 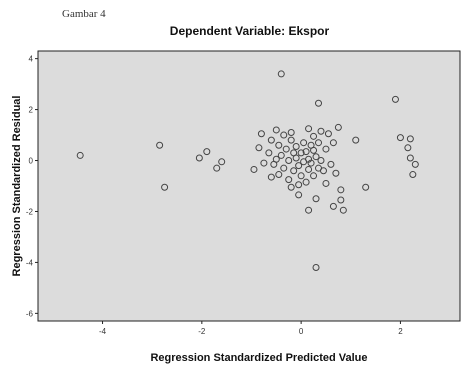 I want to click on figure-caption: Gambar 4, so click(x=84, y=14).